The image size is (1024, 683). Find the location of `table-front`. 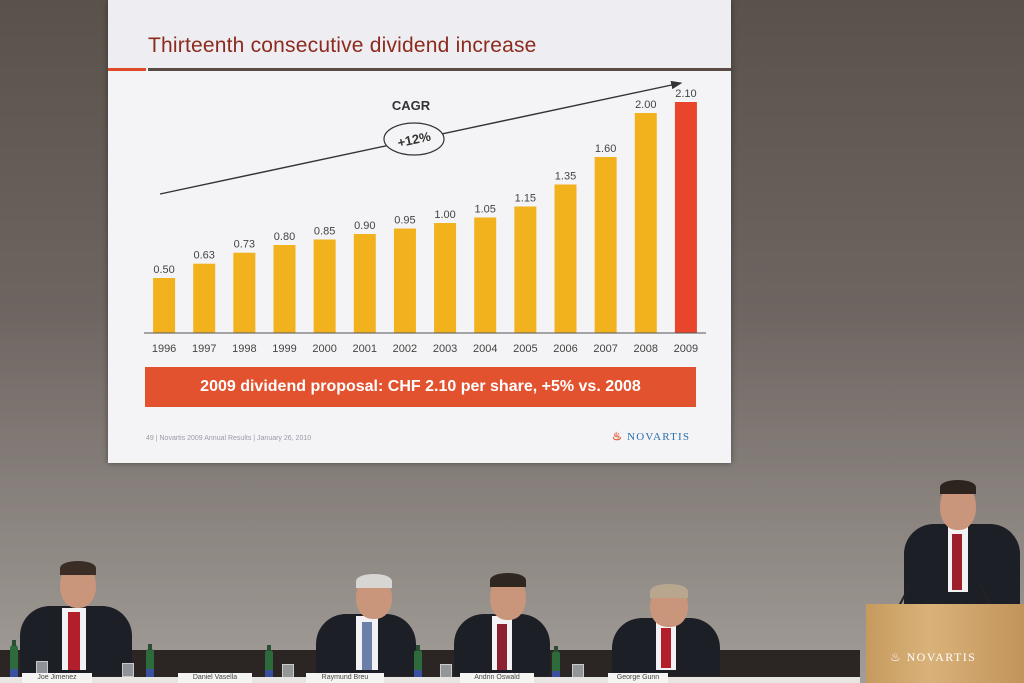

table-front is located at coordinates (430, 680).